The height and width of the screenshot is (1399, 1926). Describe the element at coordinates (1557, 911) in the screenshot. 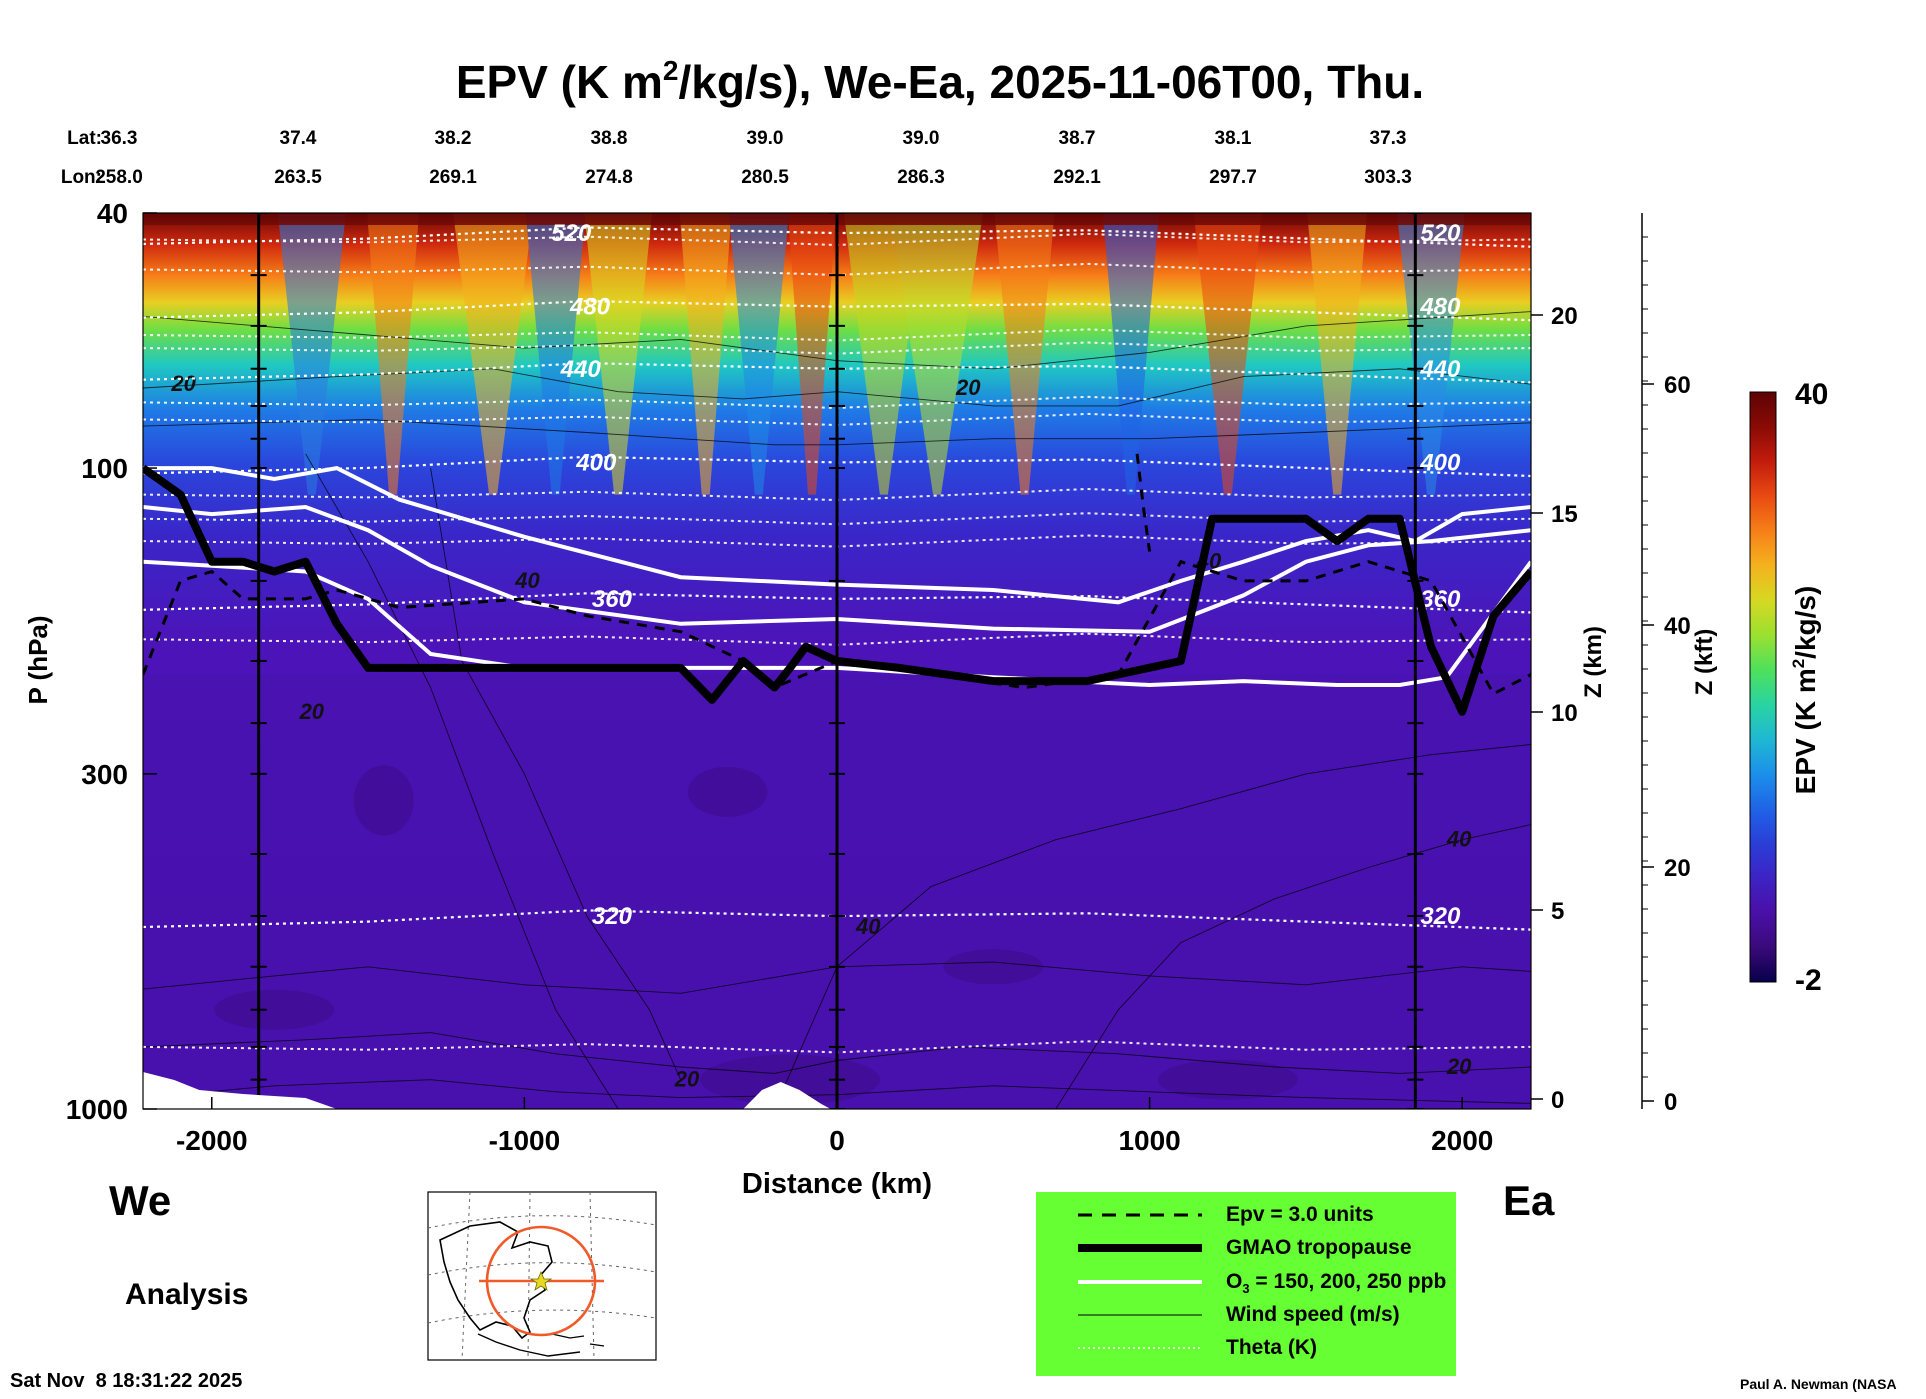

I see `z-km-tick-label: 5` at that location.